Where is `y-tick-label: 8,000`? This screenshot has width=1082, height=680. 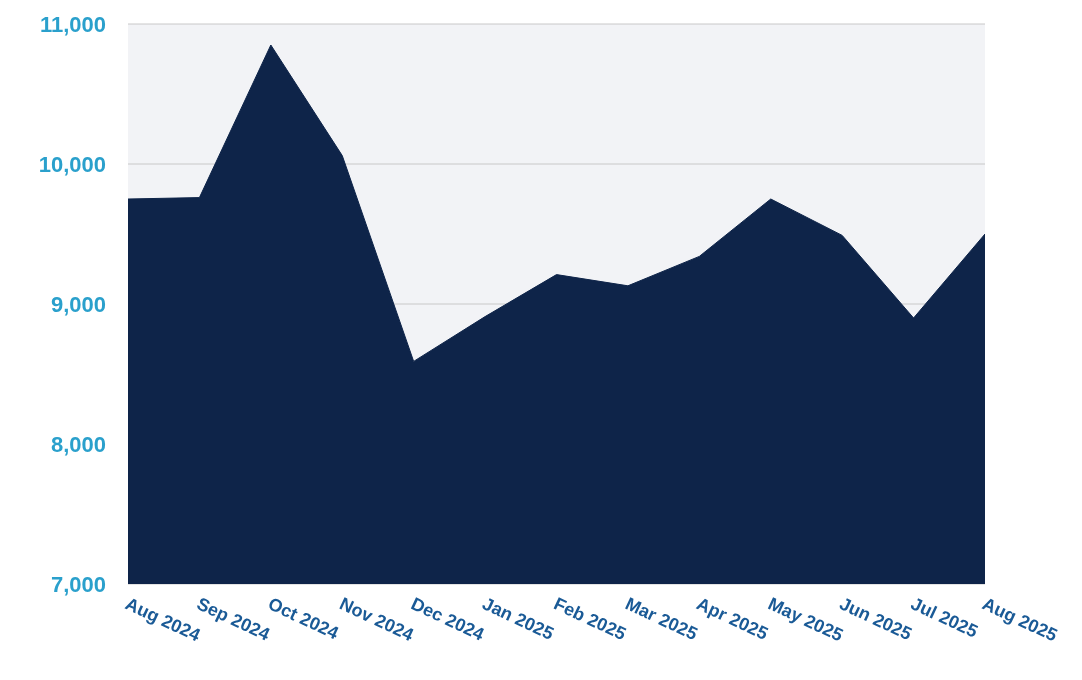 y-tick-label: 8,000 is located at coordinates (78, 444).